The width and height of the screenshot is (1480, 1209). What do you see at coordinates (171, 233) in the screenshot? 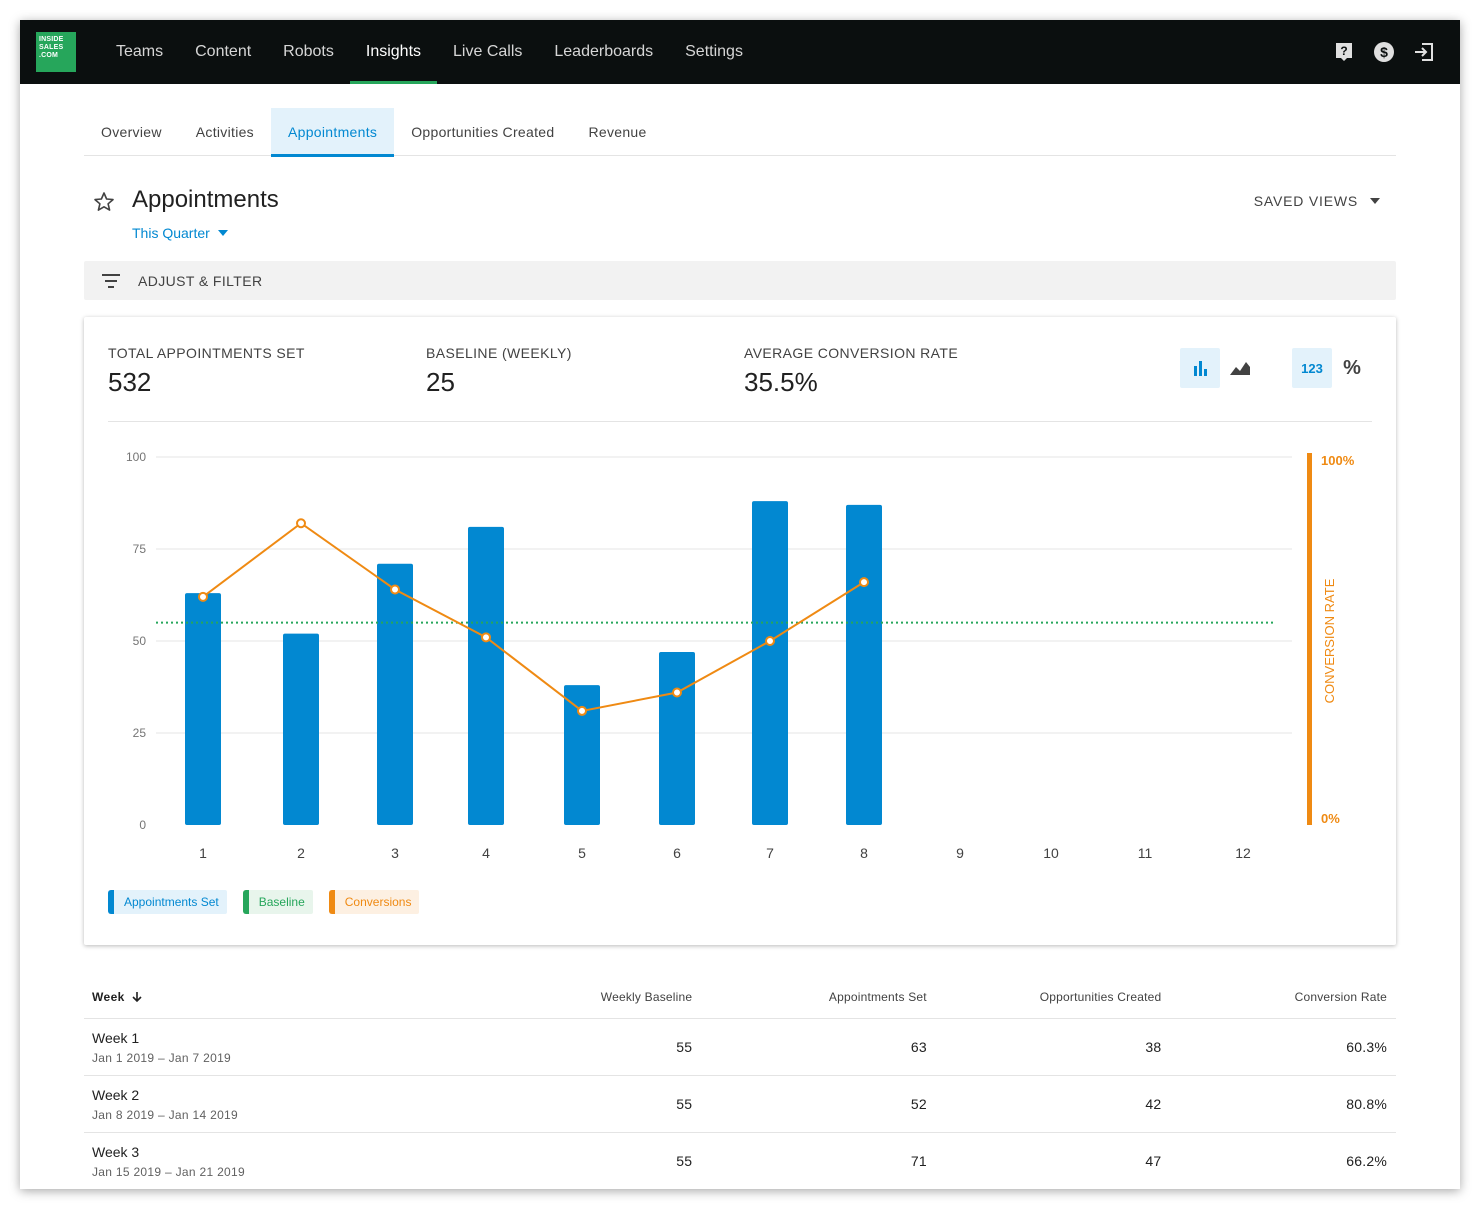
I see `period-label: This Quarter` at bounding box center [171, 233].